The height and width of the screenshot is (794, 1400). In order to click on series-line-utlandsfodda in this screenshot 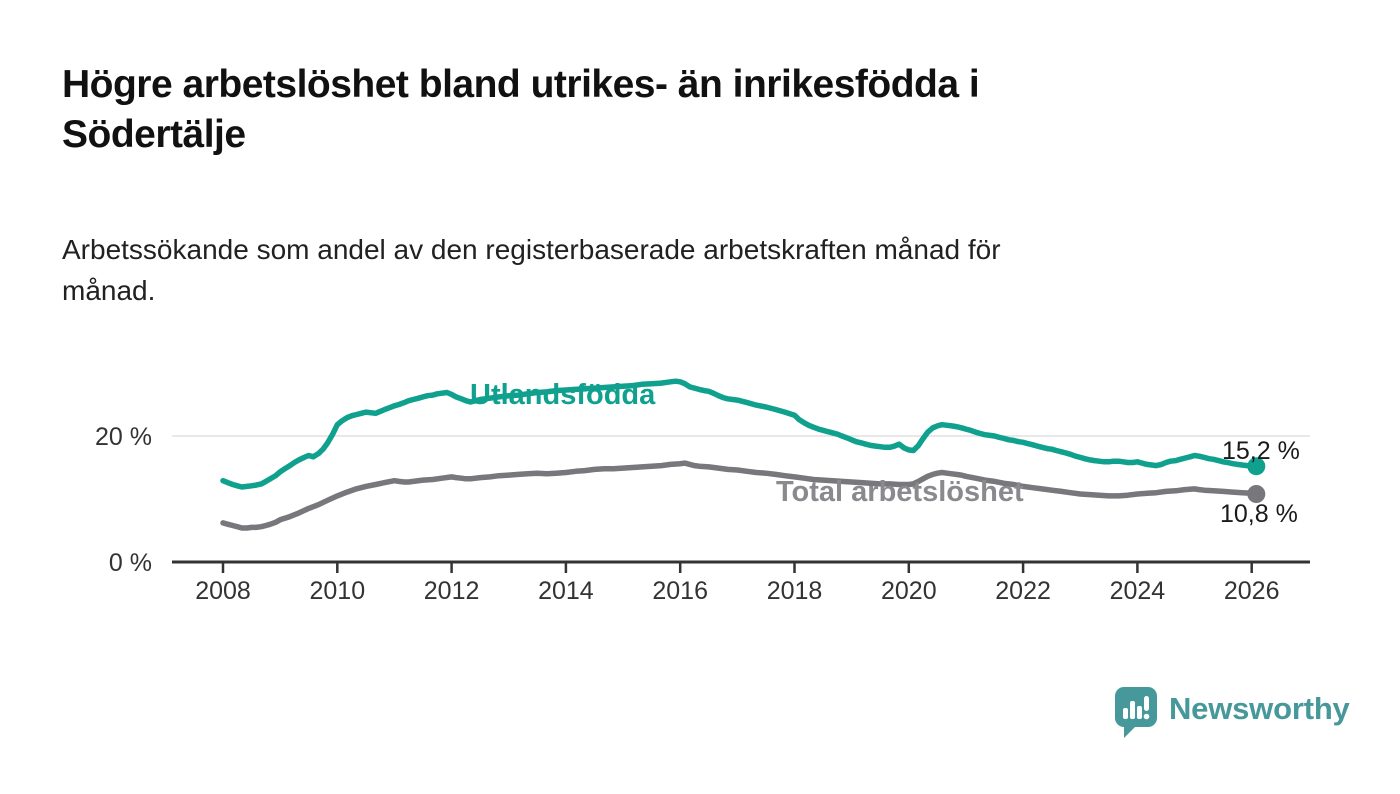, I will do `click(740, 434)`.